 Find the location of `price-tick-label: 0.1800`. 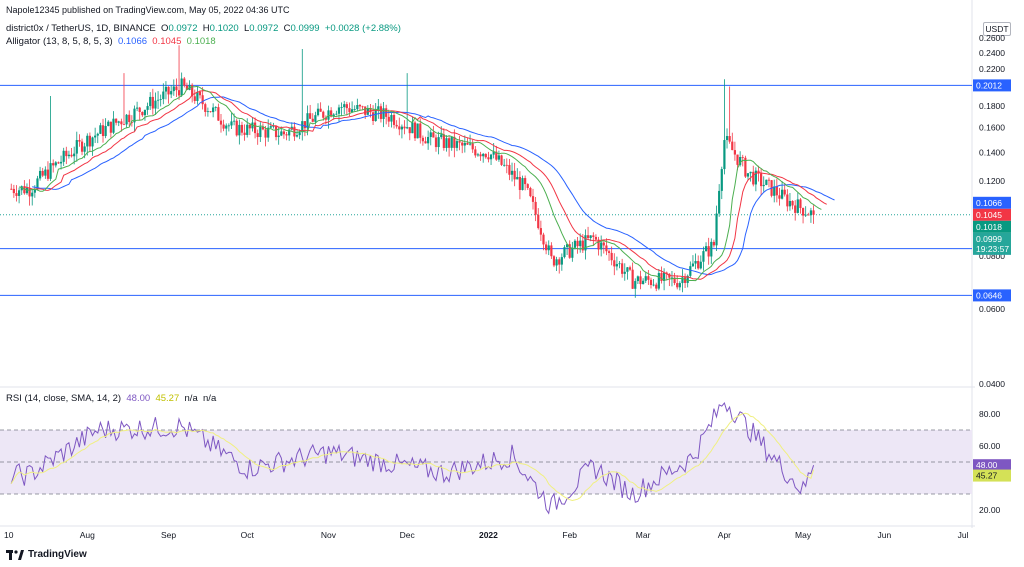

price-tick-label: 0.1800 is located at coordinates (992, 106).